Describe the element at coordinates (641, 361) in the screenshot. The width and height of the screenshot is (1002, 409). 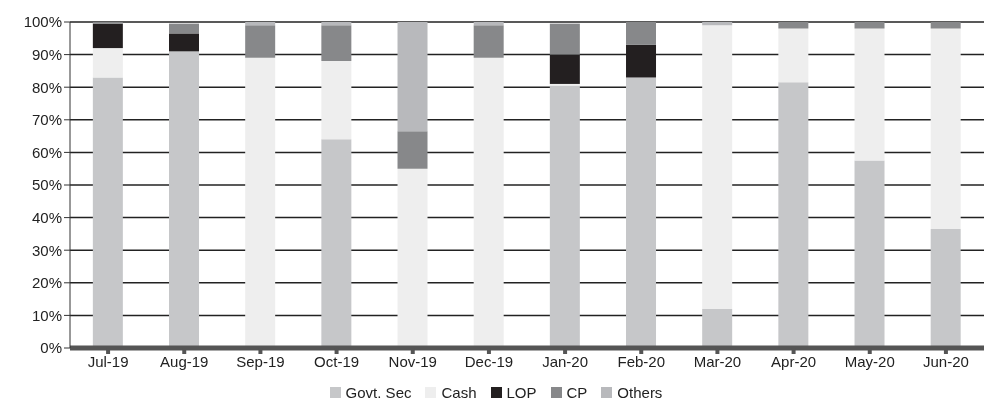
I see `x-tick-label: Feb-20` at that location.